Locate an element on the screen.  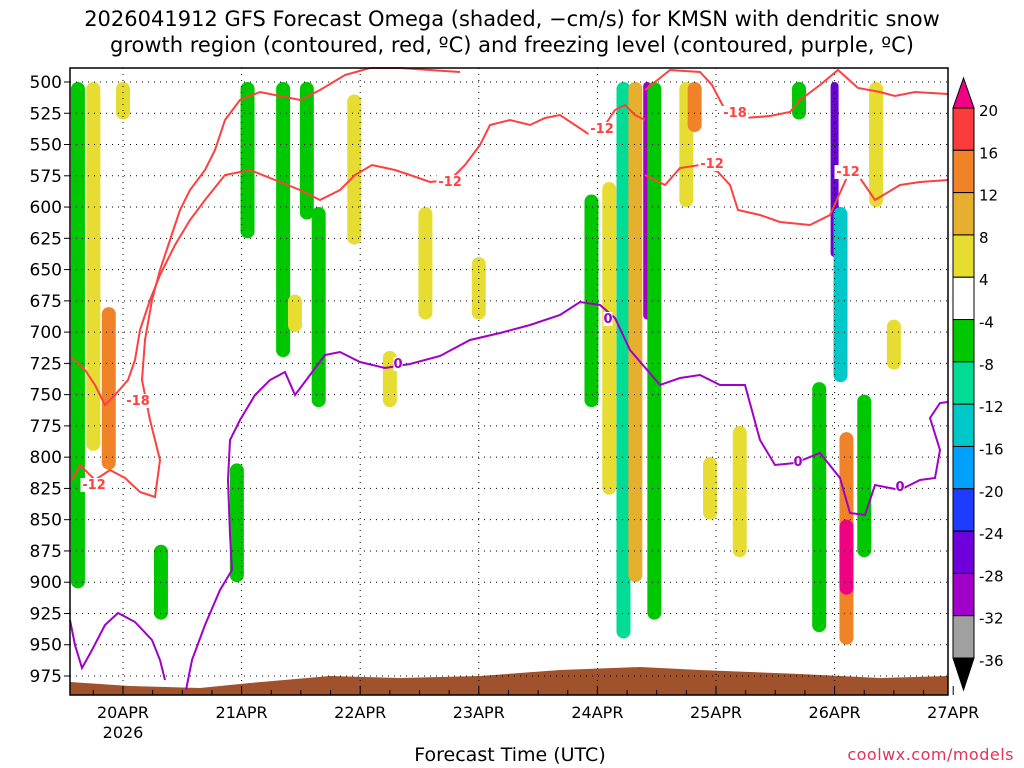
purple-contour-label-2-bg is located at coordinates (798, 462).